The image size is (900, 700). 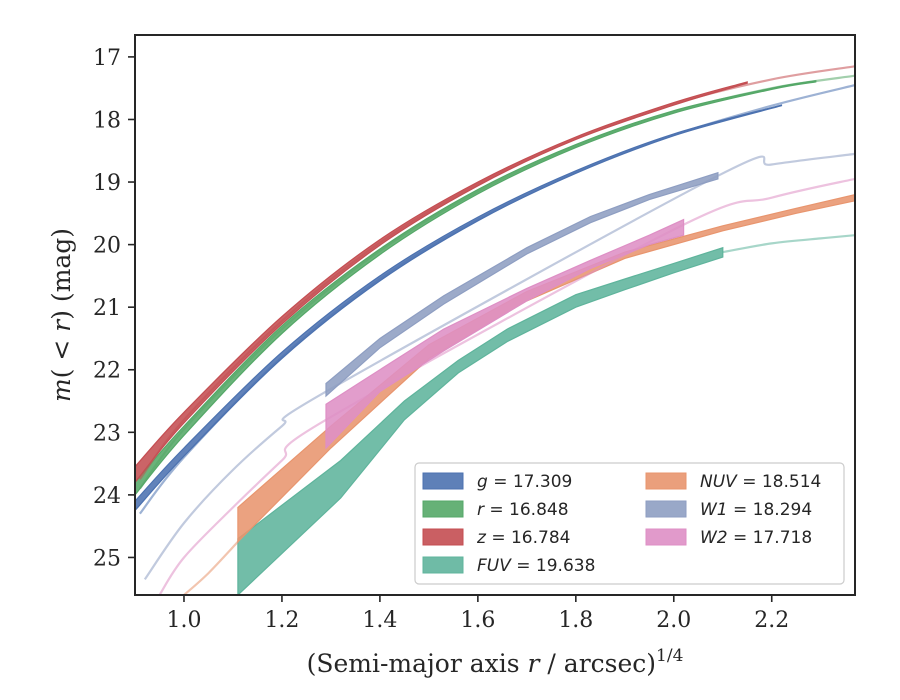 I want to click on x-axis-label: (Semi-major axis r / arcsec)1/4, so click(x=495, y=662).